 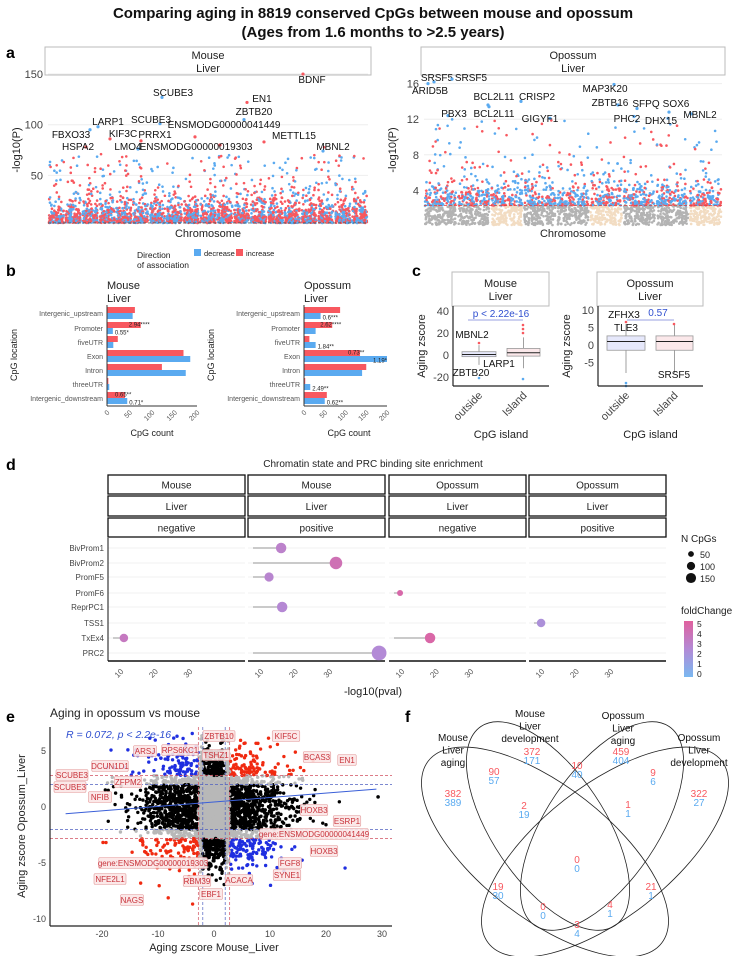 I want to click on gene-label: ENSMODG00000019303, so click(x=196, y=147).